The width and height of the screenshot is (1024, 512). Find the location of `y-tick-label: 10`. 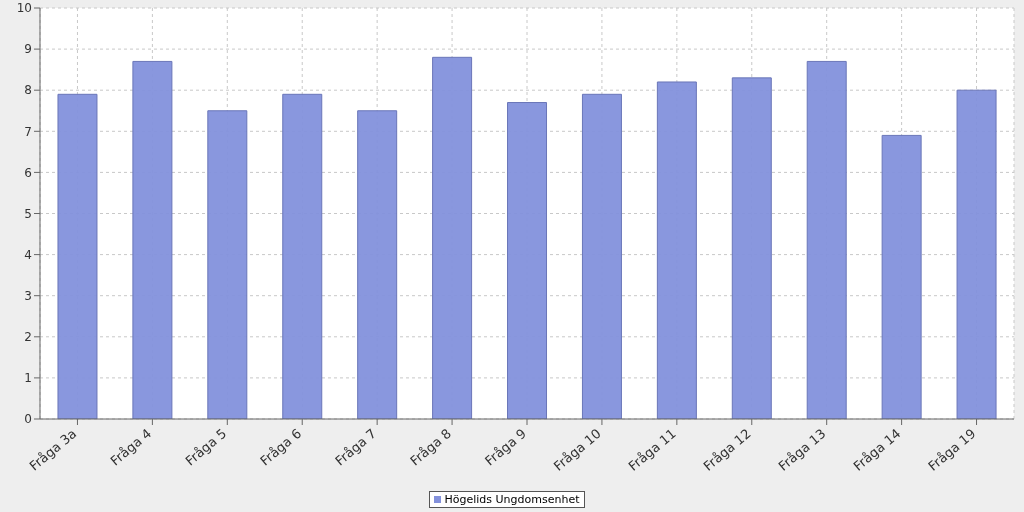

y-tick-label: 10 is located at coordinates (24, 8).